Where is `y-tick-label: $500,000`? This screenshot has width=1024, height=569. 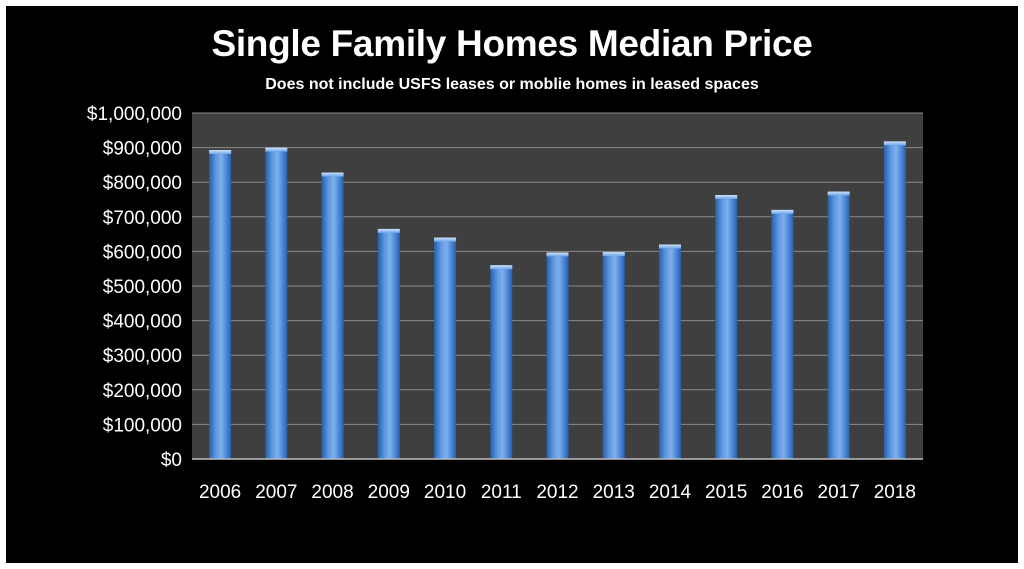 y-tick-label: $500,000 is located at coordinates (142, 287).